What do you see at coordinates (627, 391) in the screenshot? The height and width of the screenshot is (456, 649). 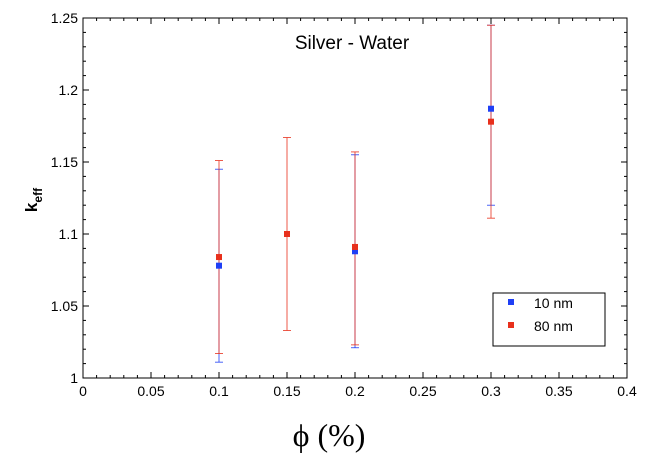 I see `x-tick-label: 0.4` at bounding box center [627, 391].